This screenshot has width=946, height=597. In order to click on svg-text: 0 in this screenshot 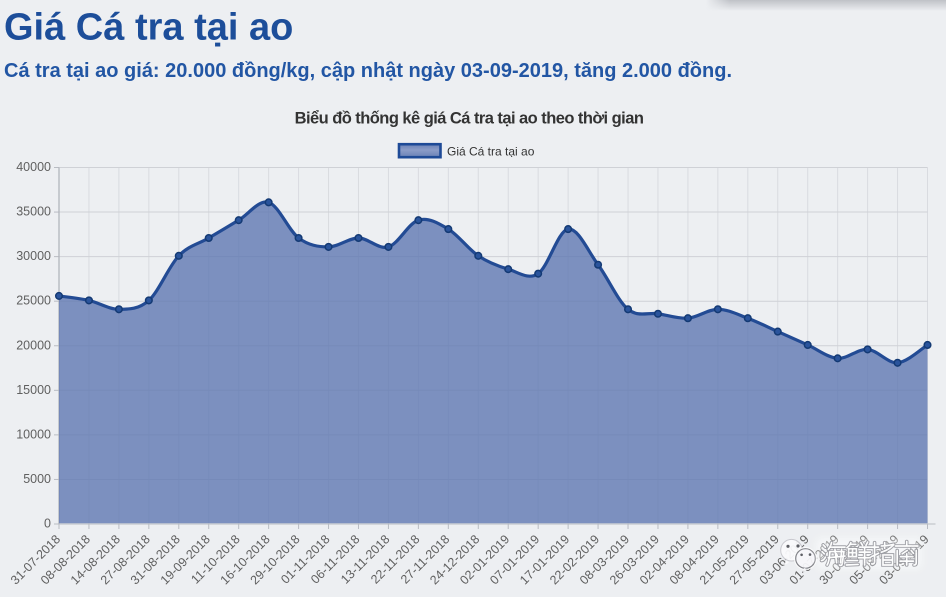, I will do `click(47, 524)`.